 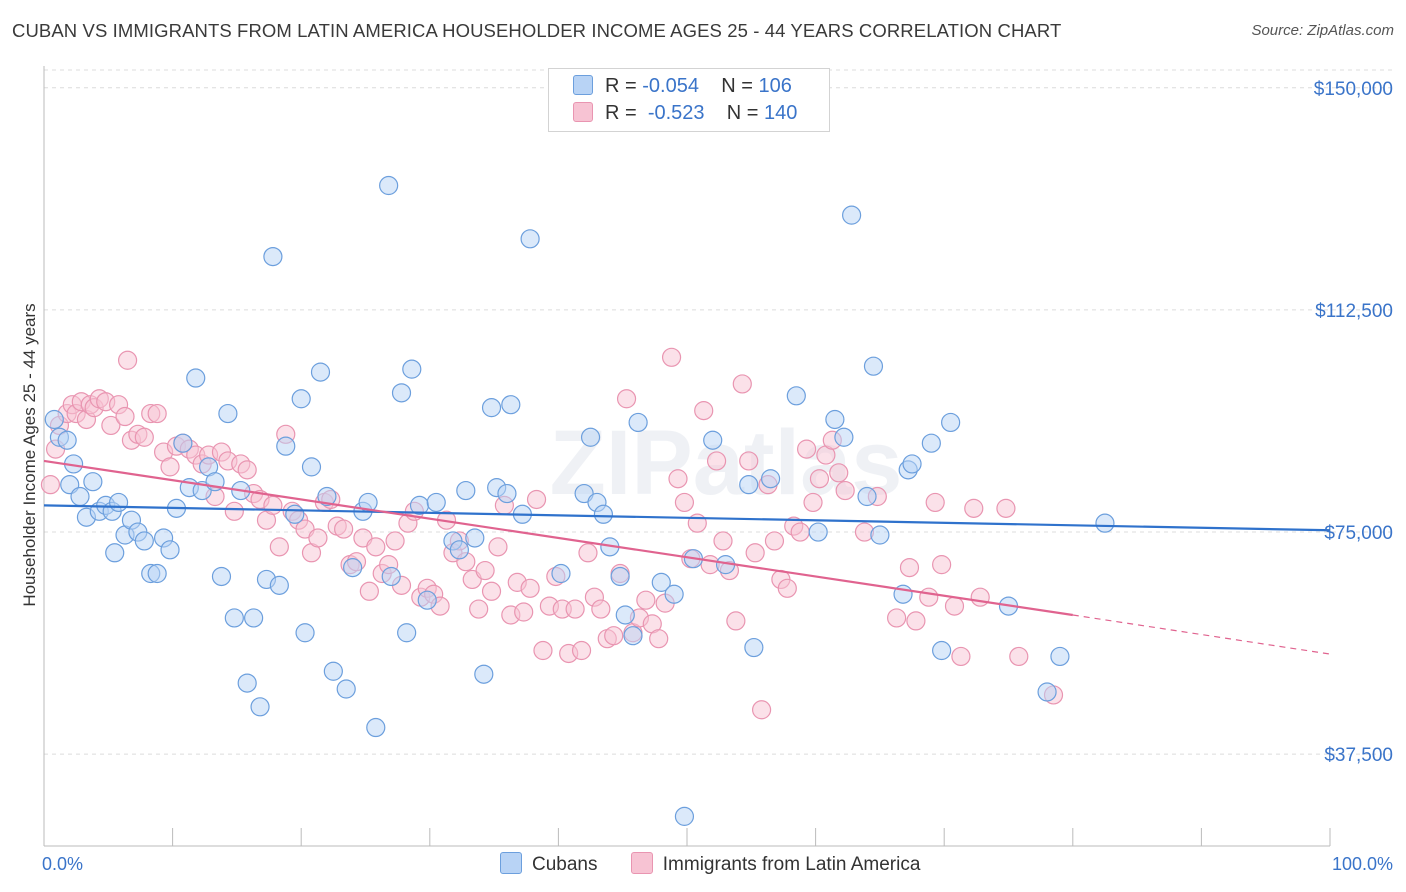 What do you see at coordinates (685, 114) in the screenshot?
I see `legend-row-latam: R = -0.523 N = 140` at bounding box center [685, 114].